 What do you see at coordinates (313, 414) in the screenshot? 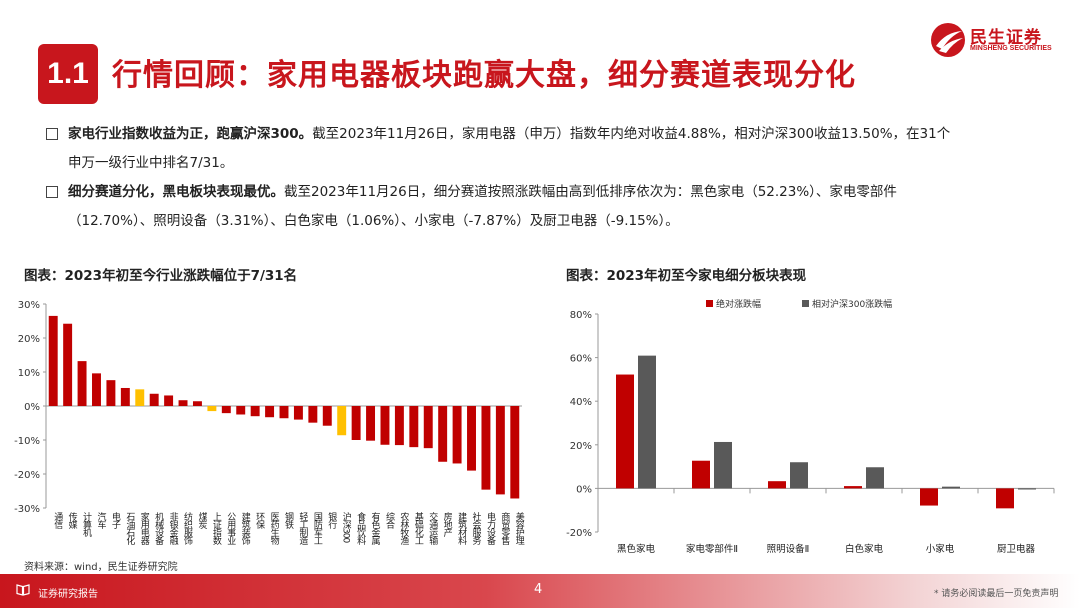
I see `bar-国防军工` at bounding box center [313, 414].